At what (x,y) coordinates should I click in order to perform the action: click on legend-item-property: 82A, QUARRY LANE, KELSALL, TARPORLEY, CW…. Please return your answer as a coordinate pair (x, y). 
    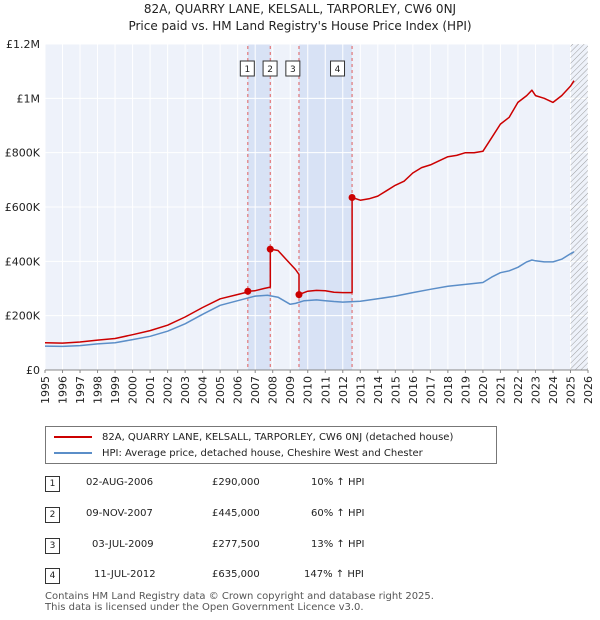
    Looking at the image, I should click on (253, 437).